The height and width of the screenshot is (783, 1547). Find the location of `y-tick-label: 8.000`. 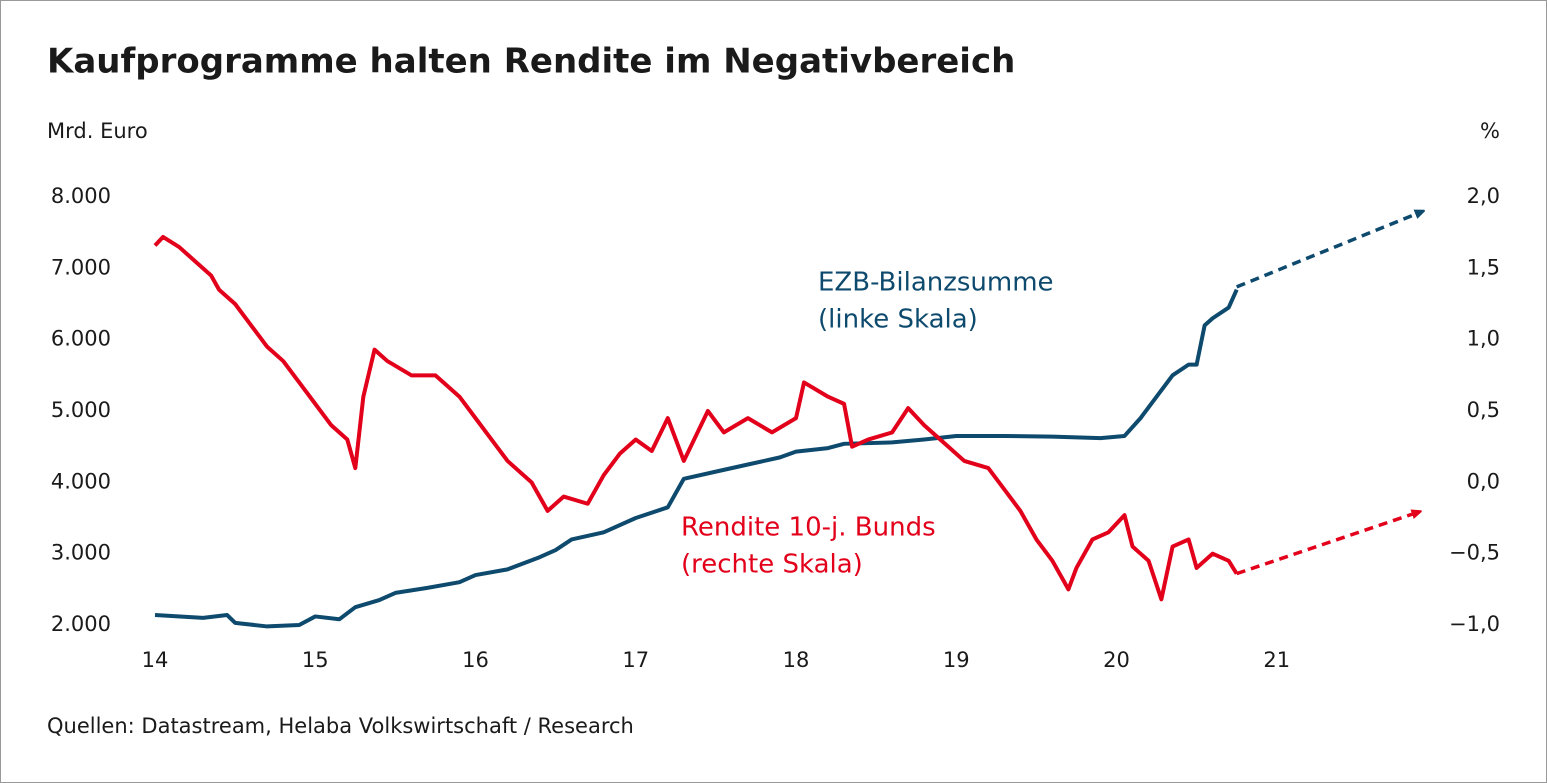

y-tick-label: 8.000 is located at coordinates (81, 196).